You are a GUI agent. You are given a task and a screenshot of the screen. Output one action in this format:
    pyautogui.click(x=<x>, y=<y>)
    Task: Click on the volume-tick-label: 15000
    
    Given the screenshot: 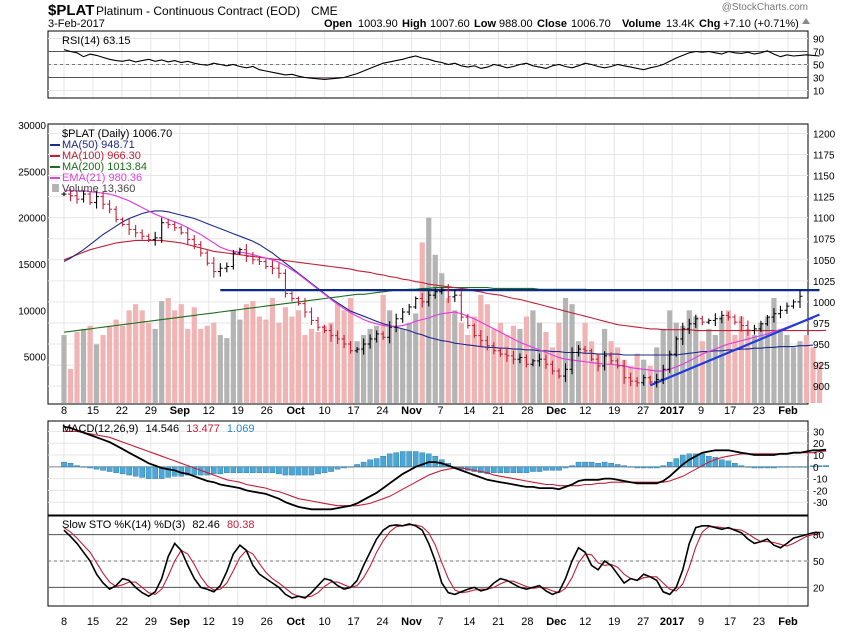 What is the action you would take?
    pyautogui.click(x=32, y=265)
    